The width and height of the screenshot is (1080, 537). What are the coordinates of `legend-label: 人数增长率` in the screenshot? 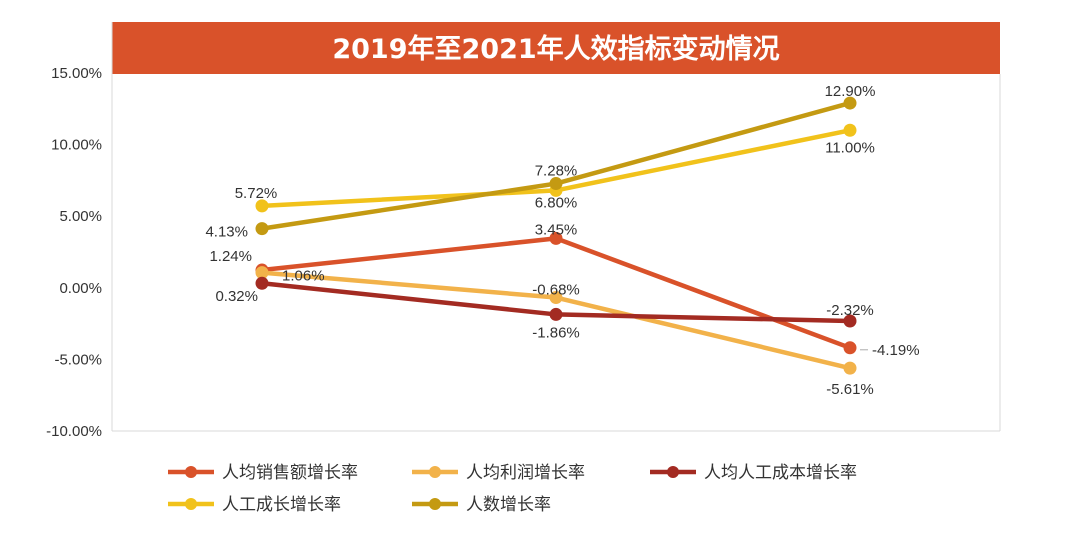 It's located at (508, 505).